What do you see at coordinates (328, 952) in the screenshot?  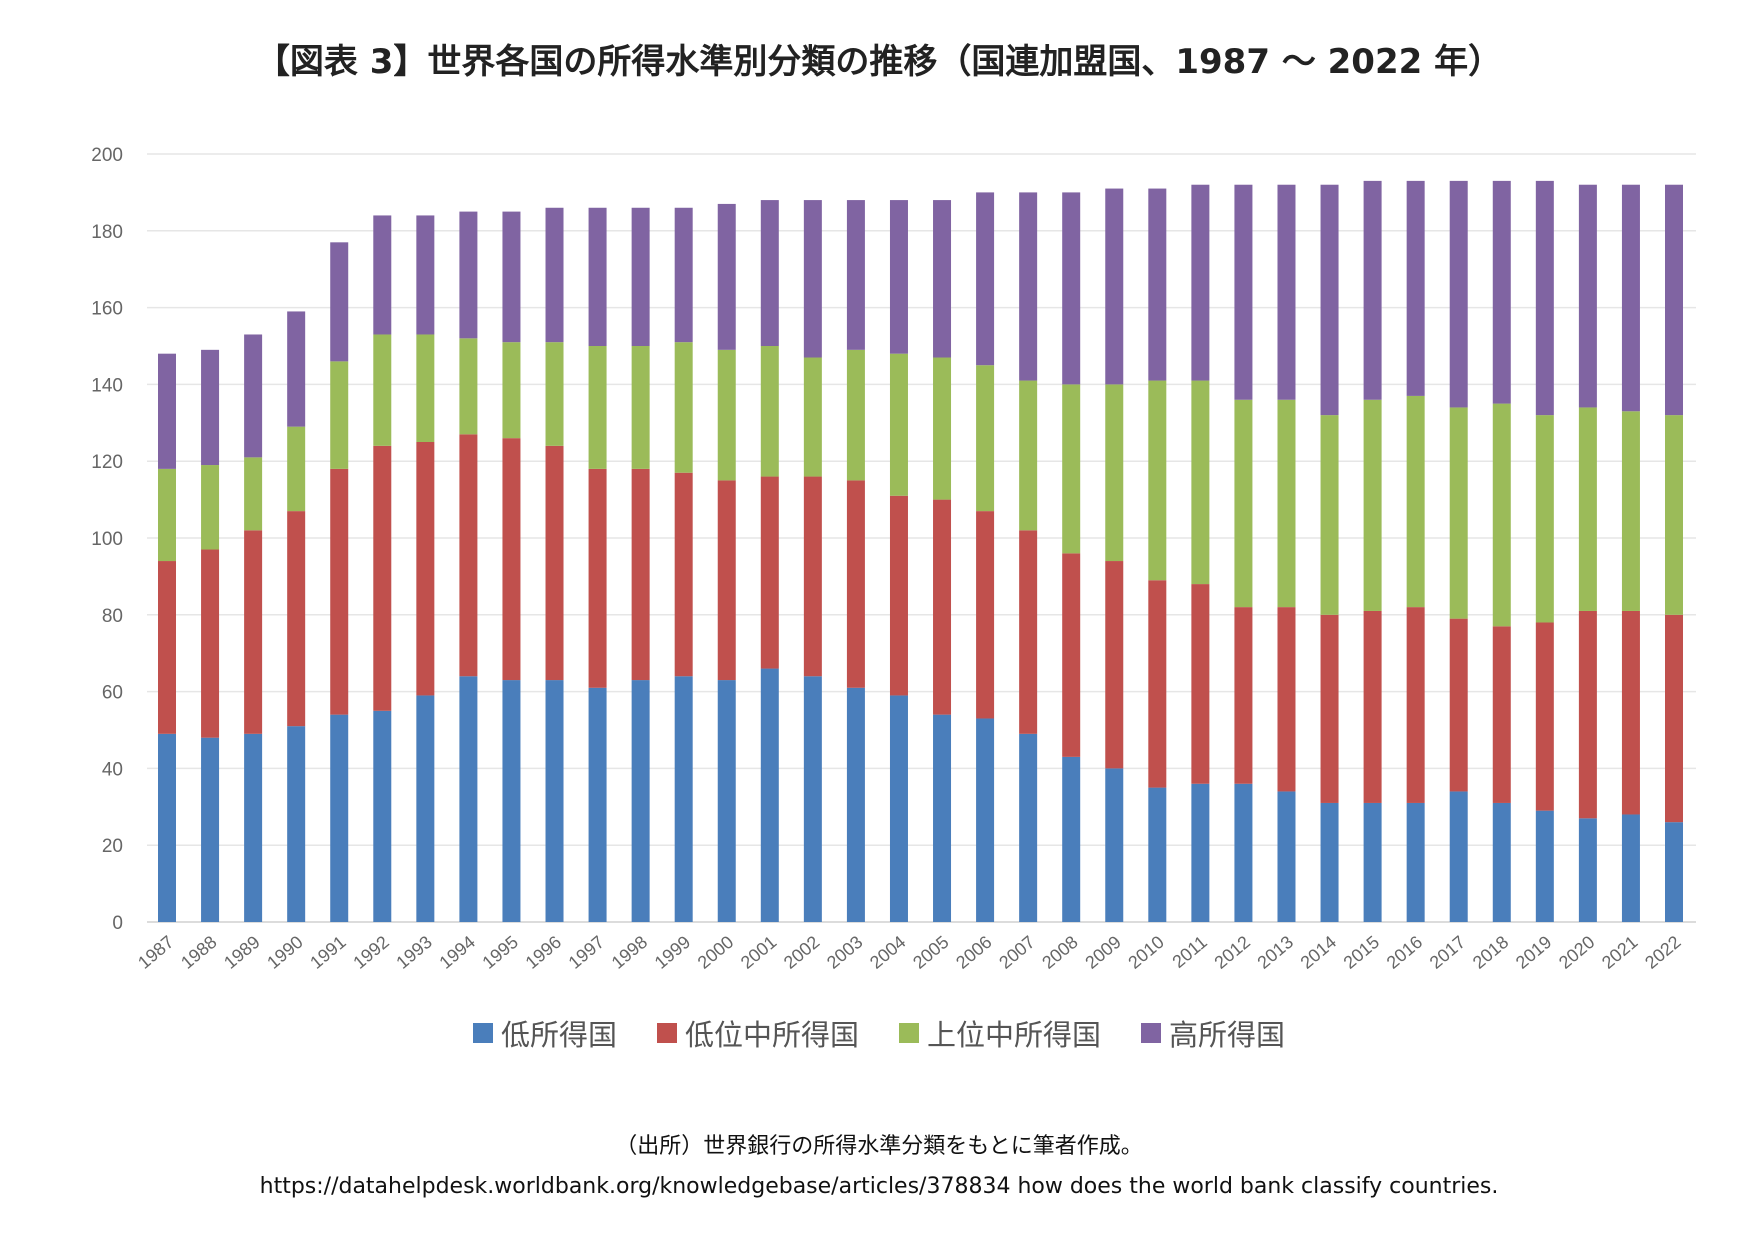 I see `x-tick-label: 1991` at bounding box center [328, 952].